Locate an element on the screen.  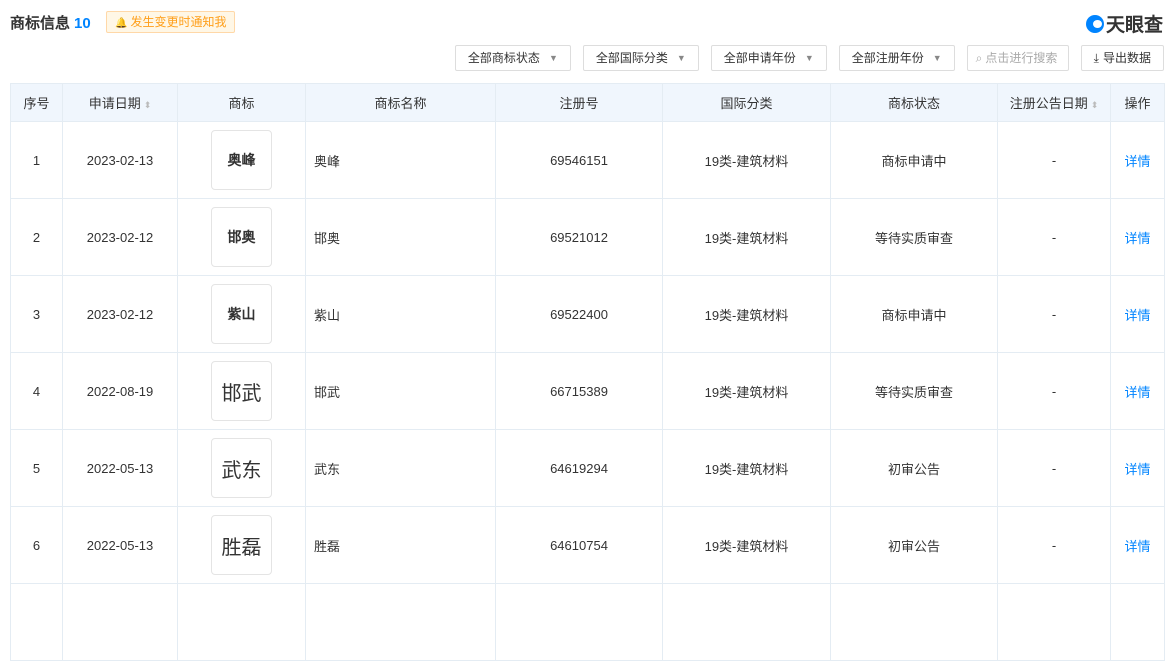
status-filter-label: 全部商标状态 is located at coordinates (503, 58).